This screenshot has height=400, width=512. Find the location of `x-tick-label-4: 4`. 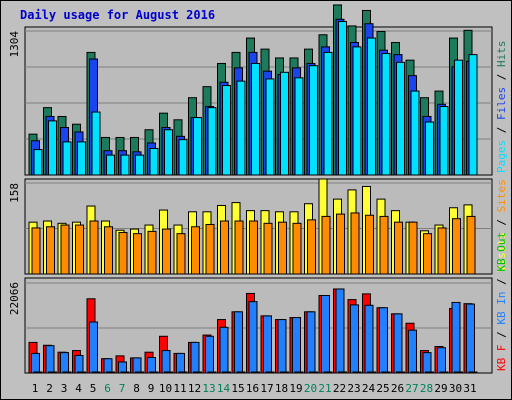

x-tick-label-4: 4 is located at coordinates (78, 388).